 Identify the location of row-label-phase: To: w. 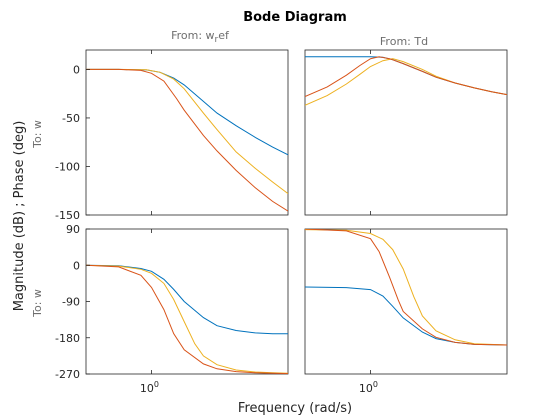
(37, 303).